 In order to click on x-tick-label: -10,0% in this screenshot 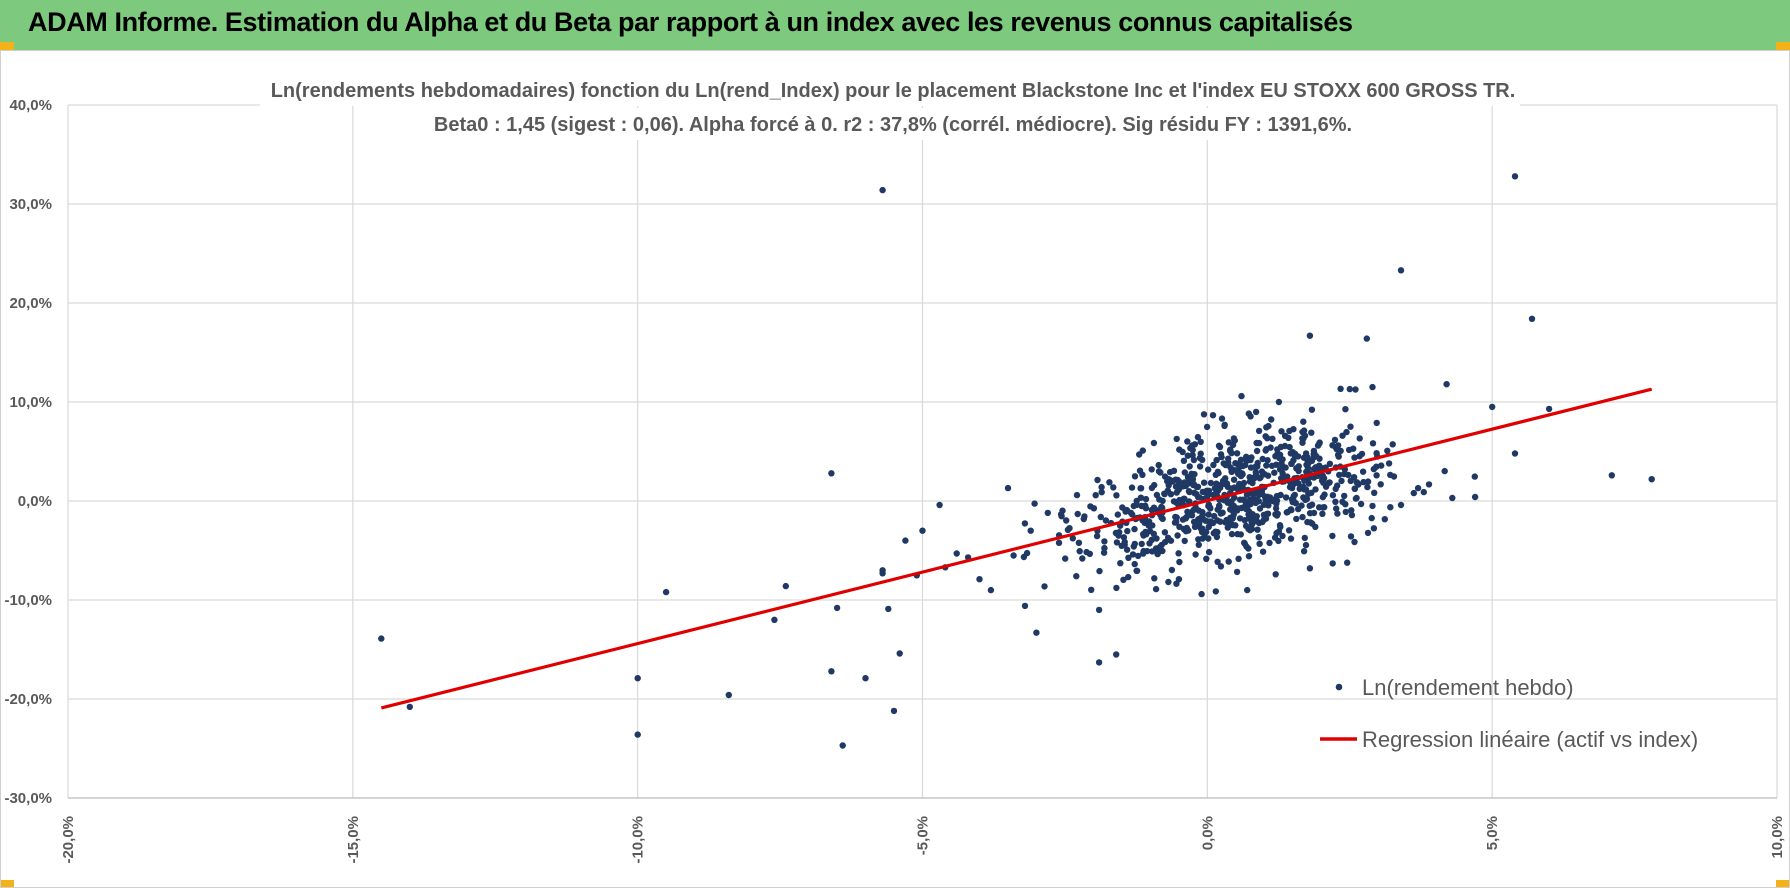, I will do `click(638, 840)`.